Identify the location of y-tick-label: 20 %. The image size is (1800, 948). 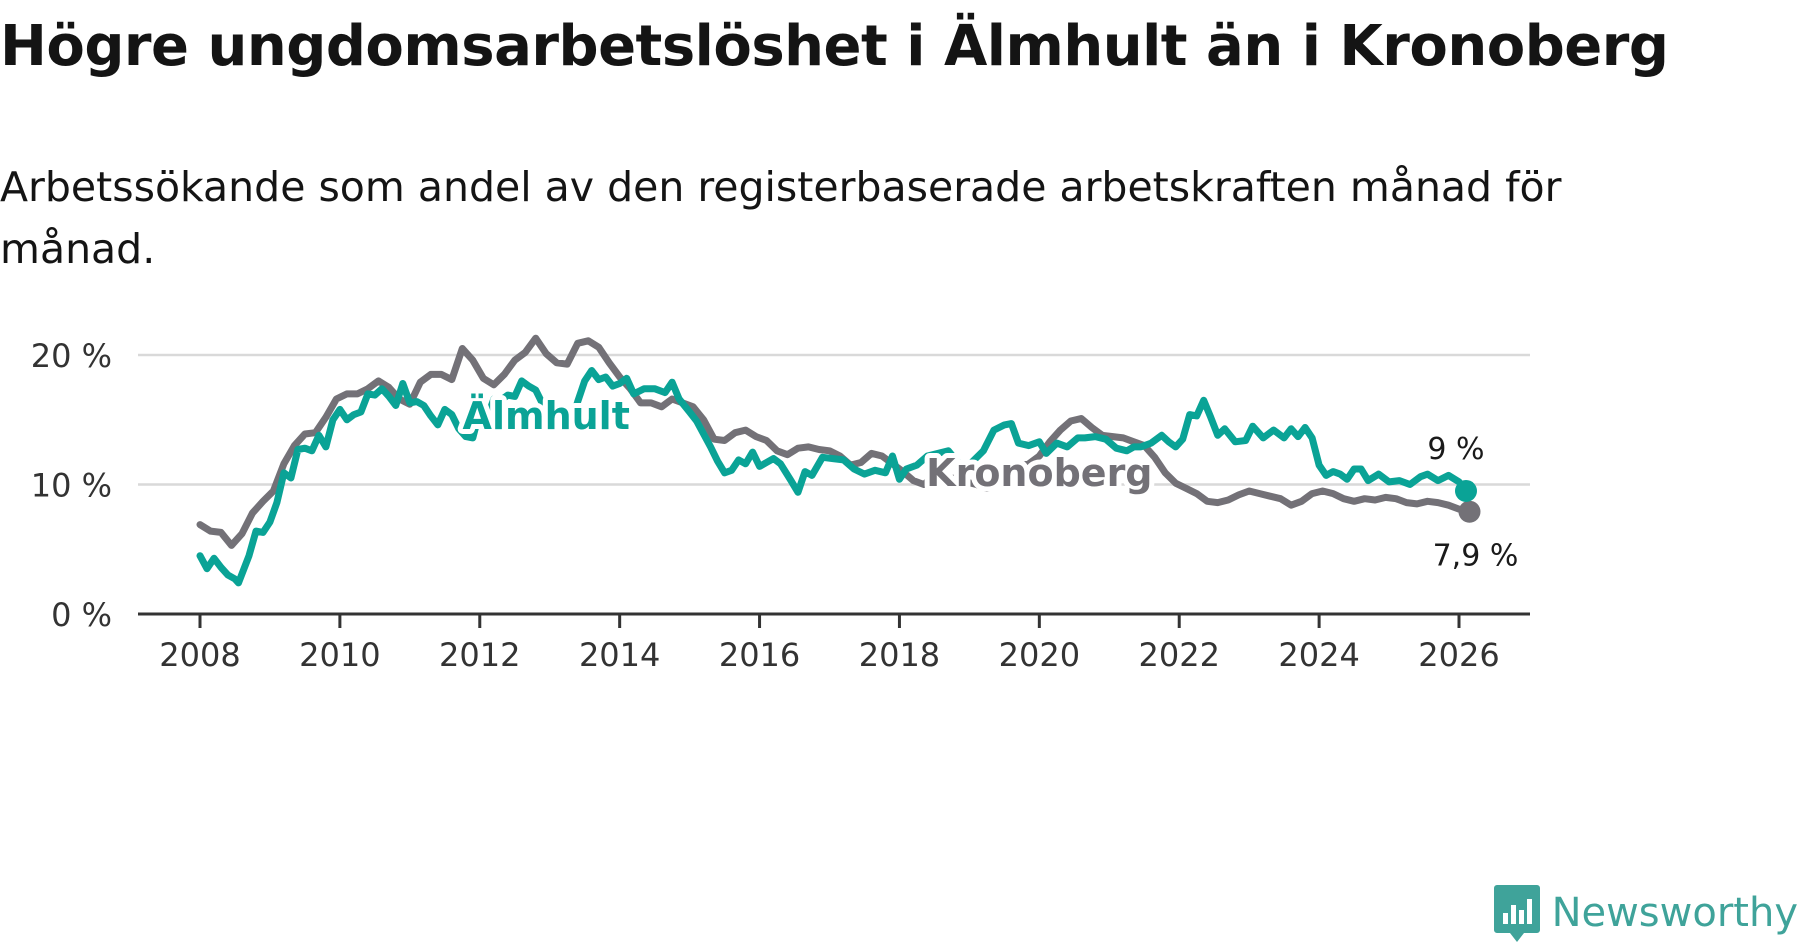
(71, 356).